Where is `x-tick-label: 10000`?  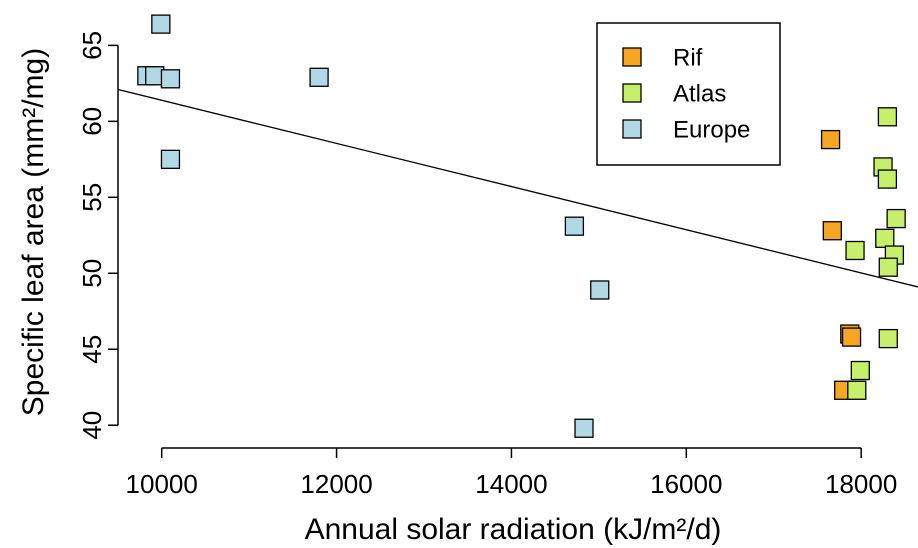
x-tick-label: 10000 is located at coordinates (162, 484).